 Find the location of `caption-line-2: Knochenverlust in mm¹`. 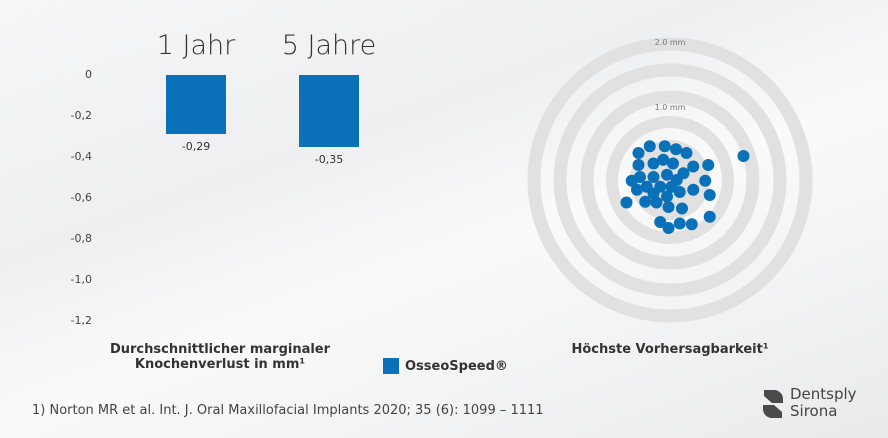

caption-line-2: Knochenverlust in mm¹ is located at coordinates (220, 364).